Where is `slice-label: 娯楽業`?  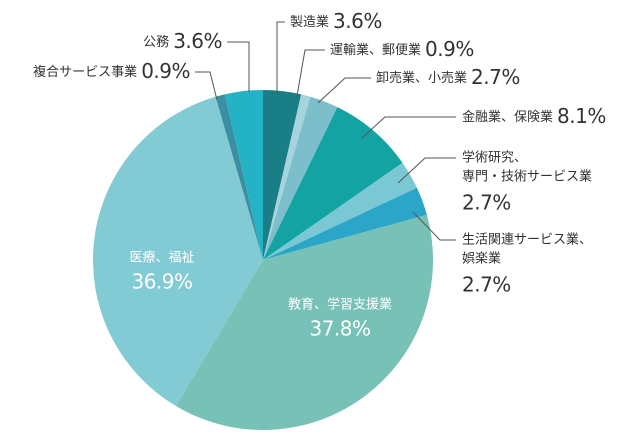 slice-label: 娯楽業 is located at coordinates (481, 259).